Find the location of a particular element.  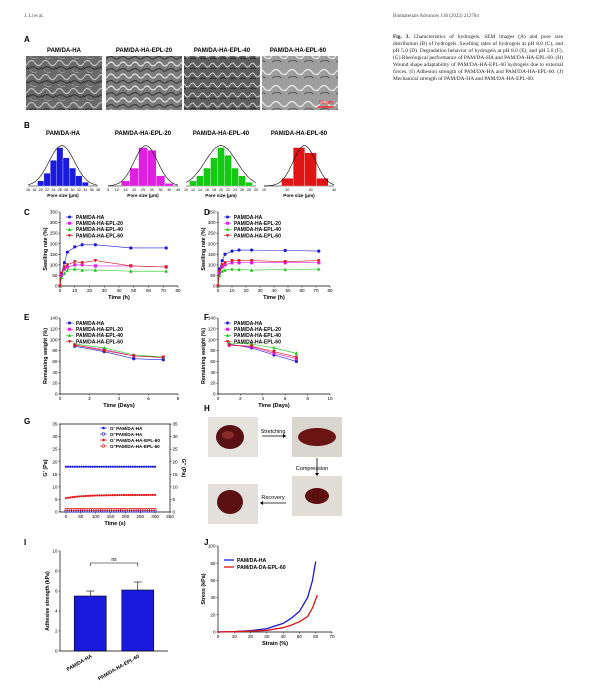

histogram-tick: 28 is located at coordinates (249, 190).